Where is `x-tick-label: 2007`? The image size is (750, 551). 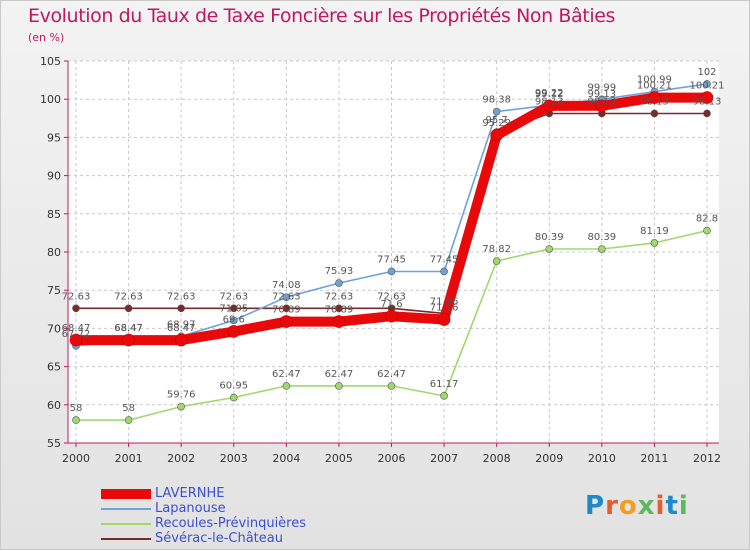
x-tick-label: 2007 is located at coordinates (444, 458).